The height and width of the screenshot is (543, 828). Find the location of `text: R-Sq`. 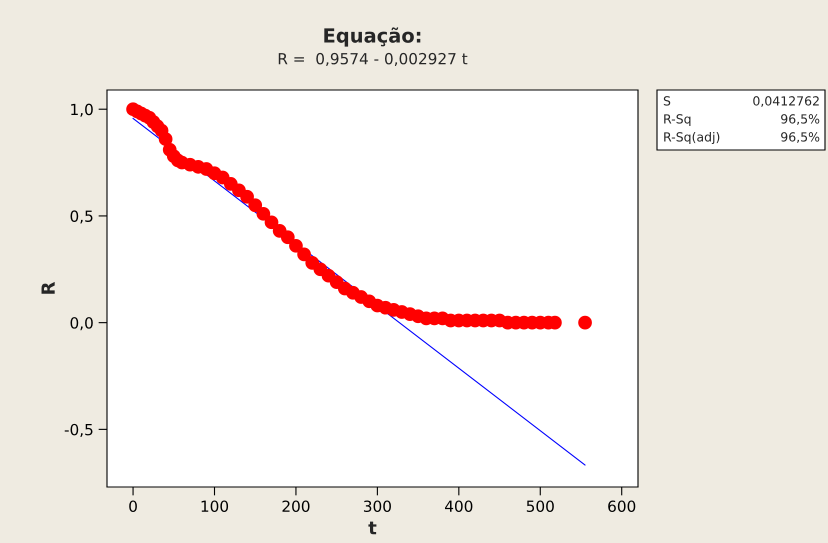

text: R-Sq is located at coordinates (677, 120).